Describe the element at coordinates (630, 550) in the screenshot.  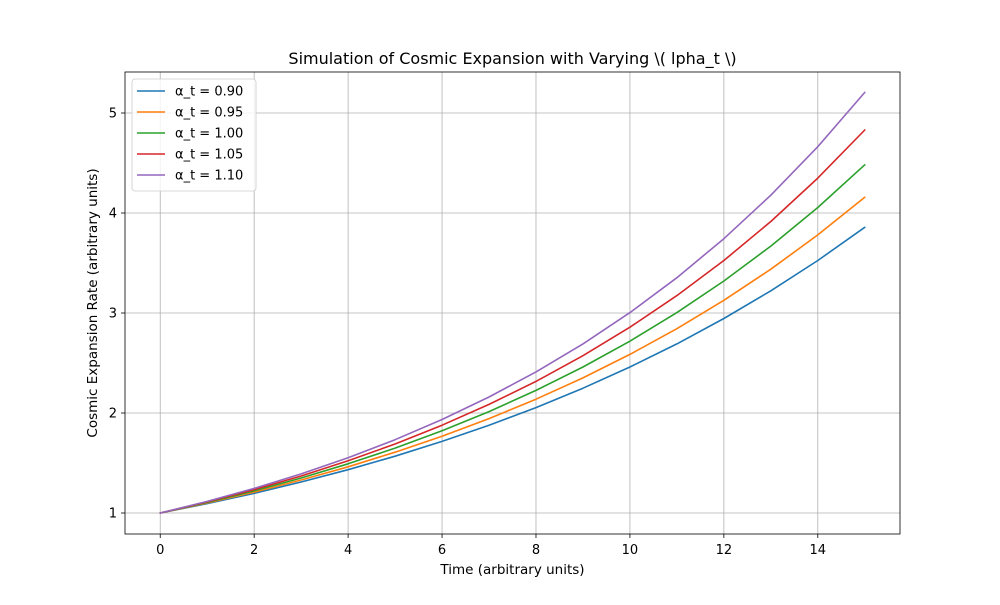
I see `x-tick-label: 10` at that location.